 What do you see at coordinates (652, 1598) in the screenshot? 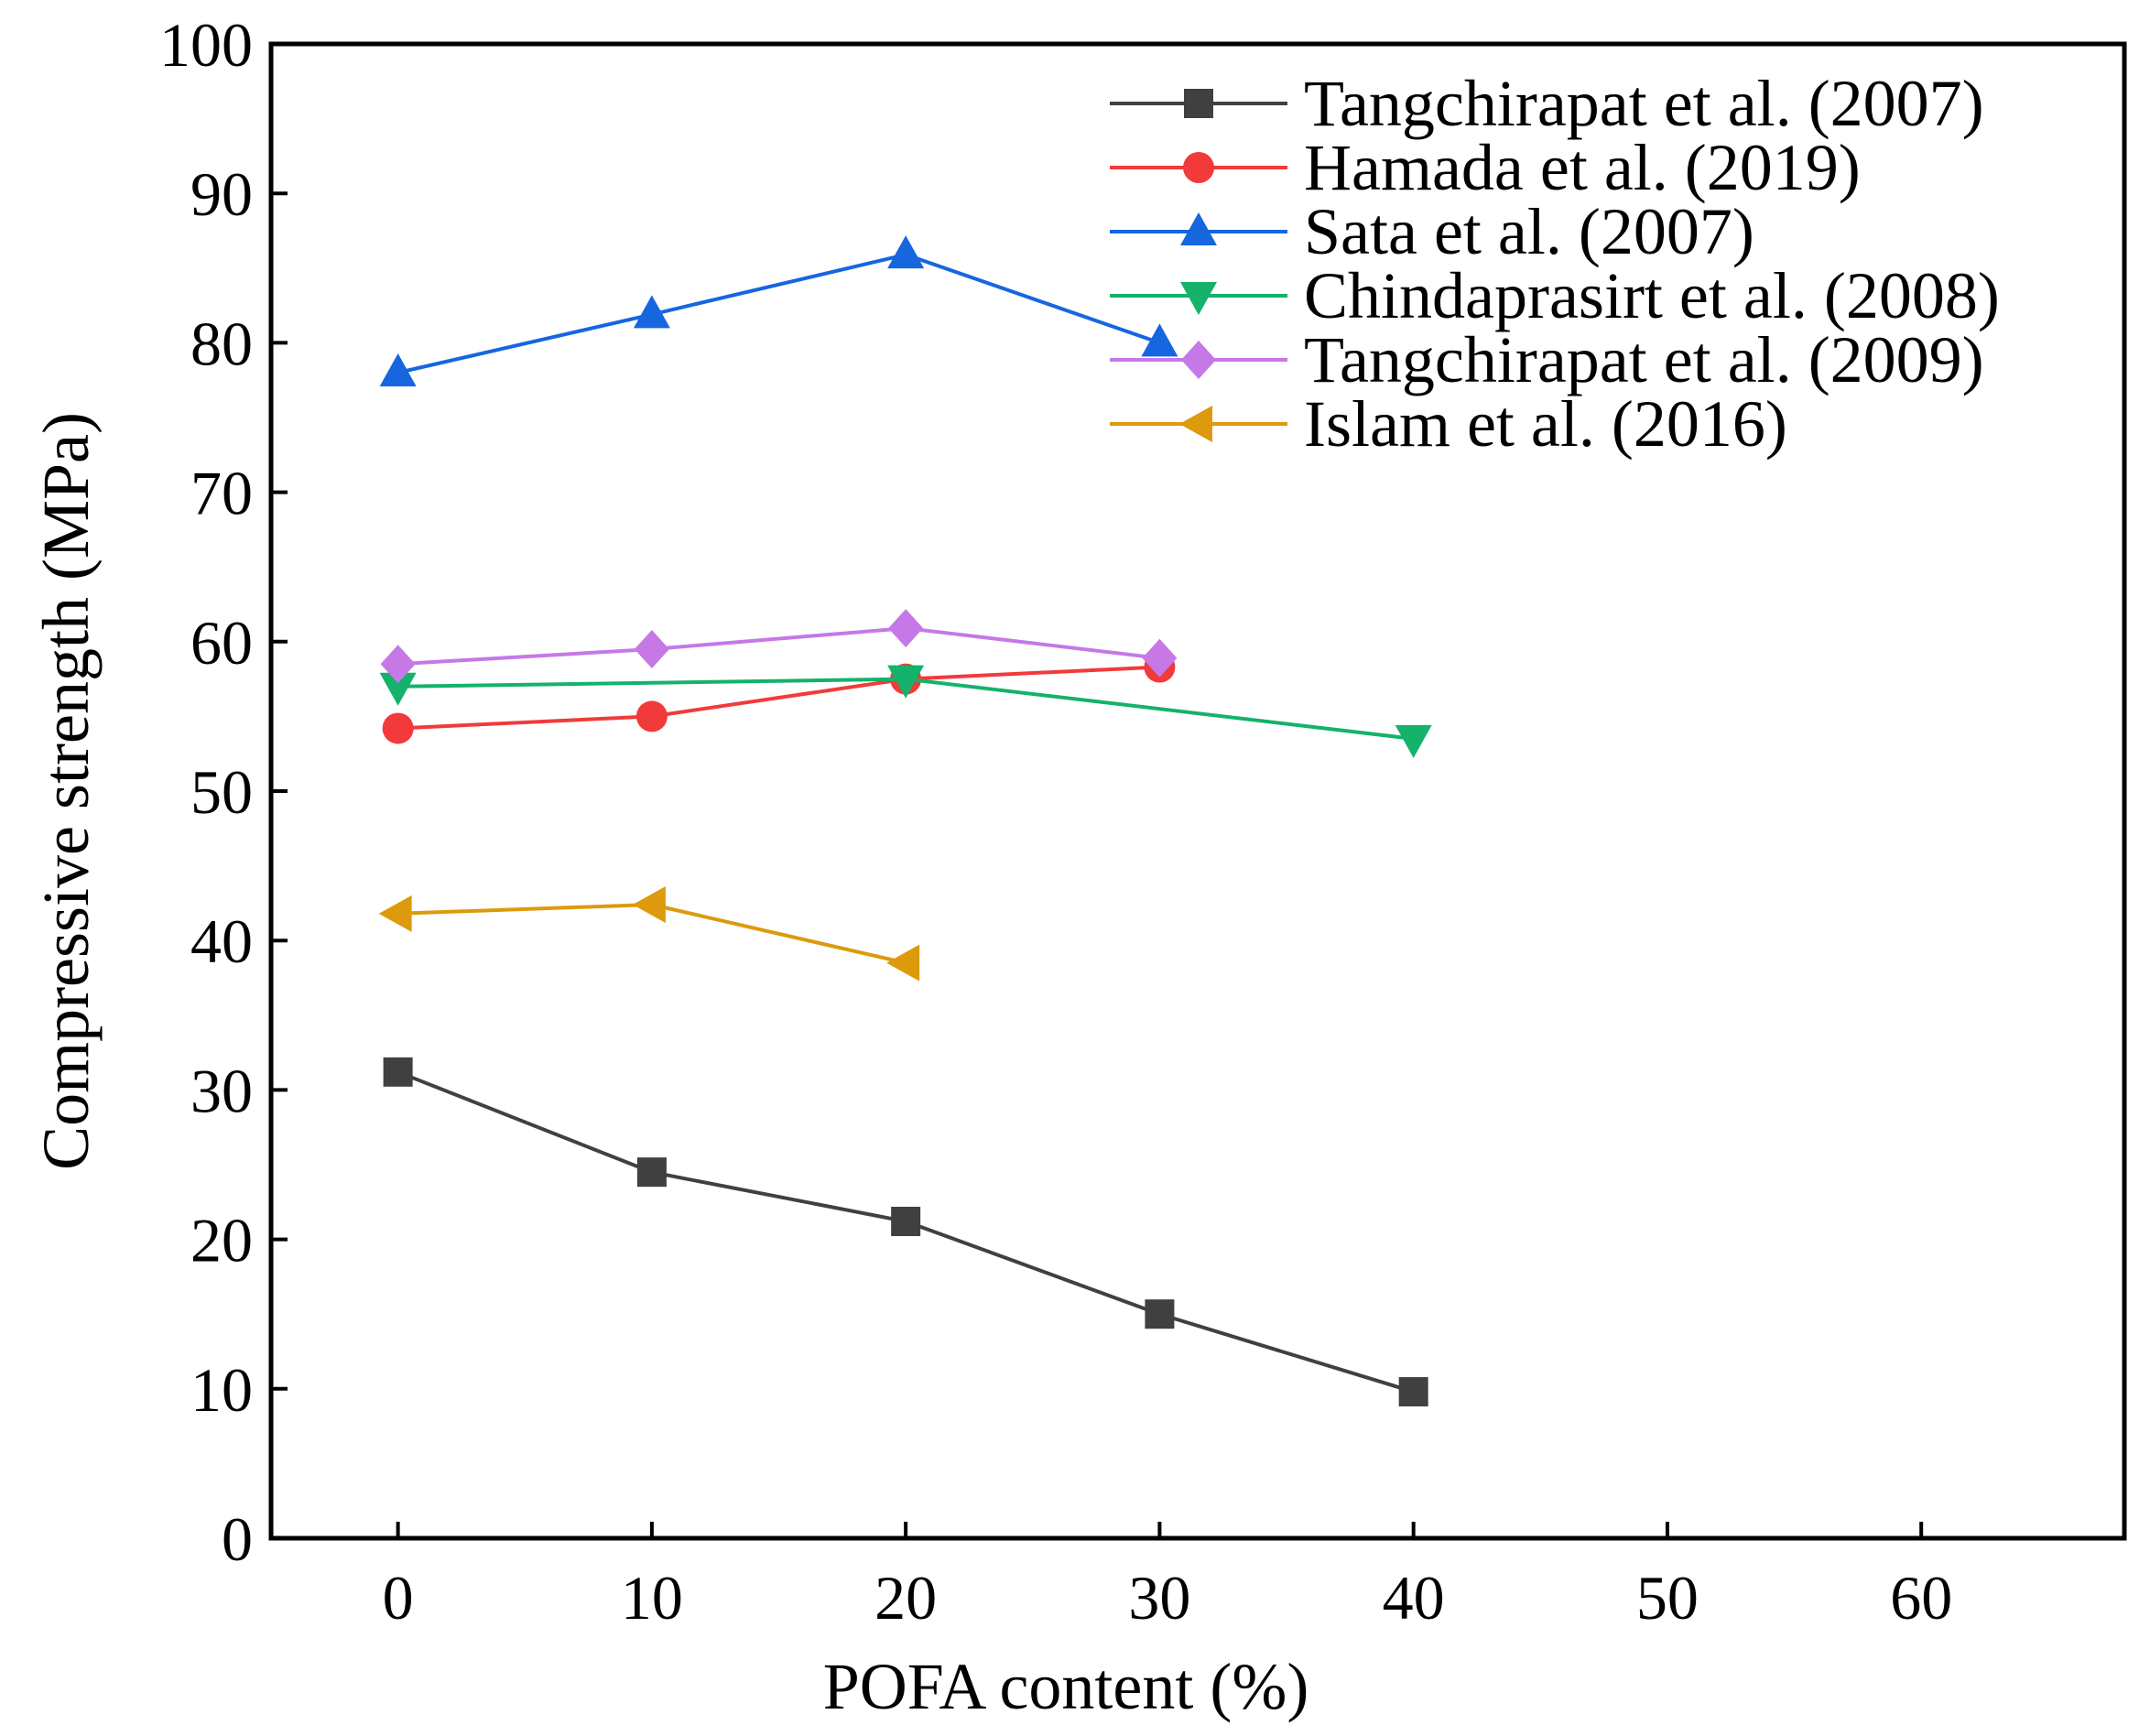
I see `x-tick-label: 10` at bounding box center [652, 1598].